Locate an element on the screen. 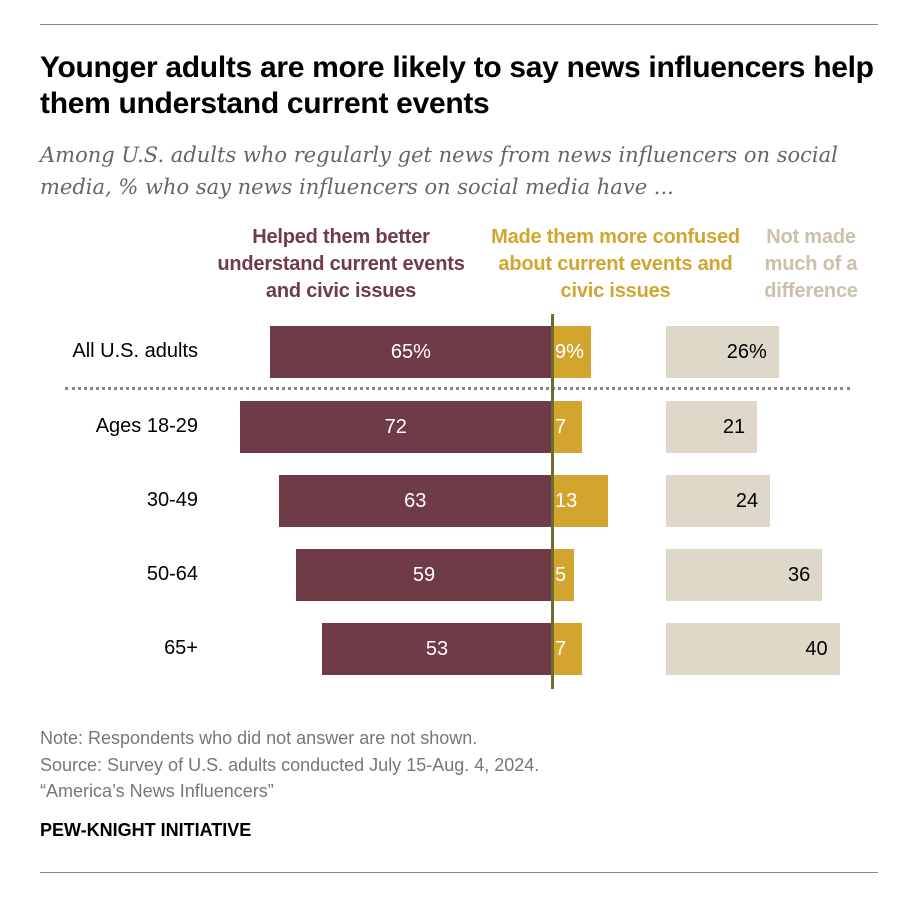 Image resolution: width=902 pixels, height=906 pixels. row-label: 65+ is located at coordinates (181, 648).